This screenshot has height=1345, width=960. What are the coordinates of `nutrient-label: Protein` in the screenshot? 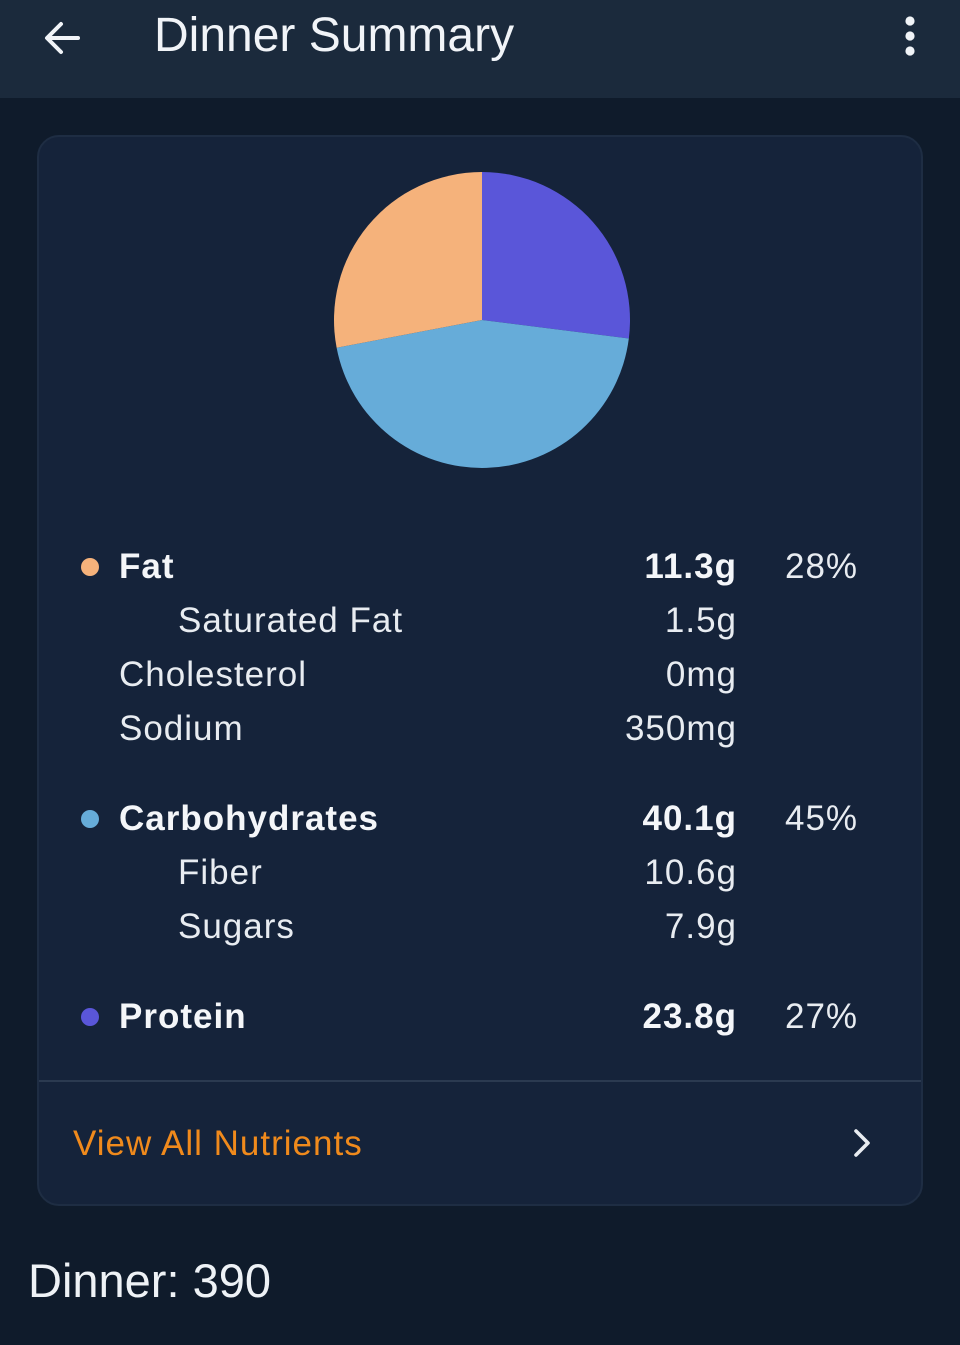 It's located at (183, 1016).